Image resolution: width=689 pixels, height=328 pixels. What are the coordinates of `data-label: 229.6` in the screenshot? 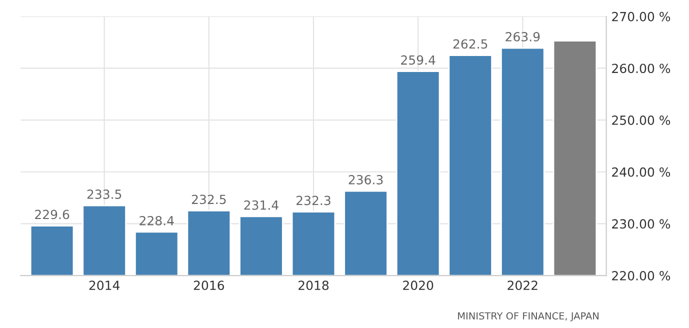 It's located at (52, 215).